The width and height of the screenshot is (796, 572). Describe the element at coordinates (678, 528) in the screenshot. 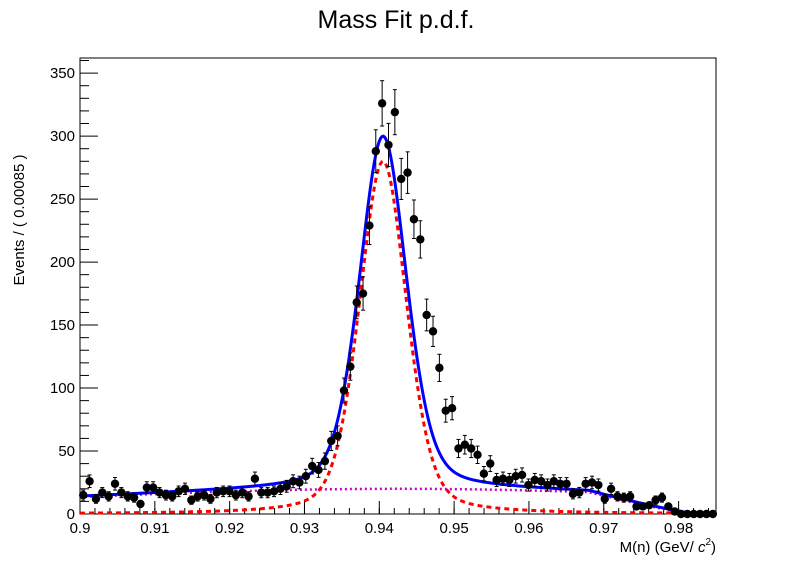

I see `x-tick-label: 0.98` at that location.